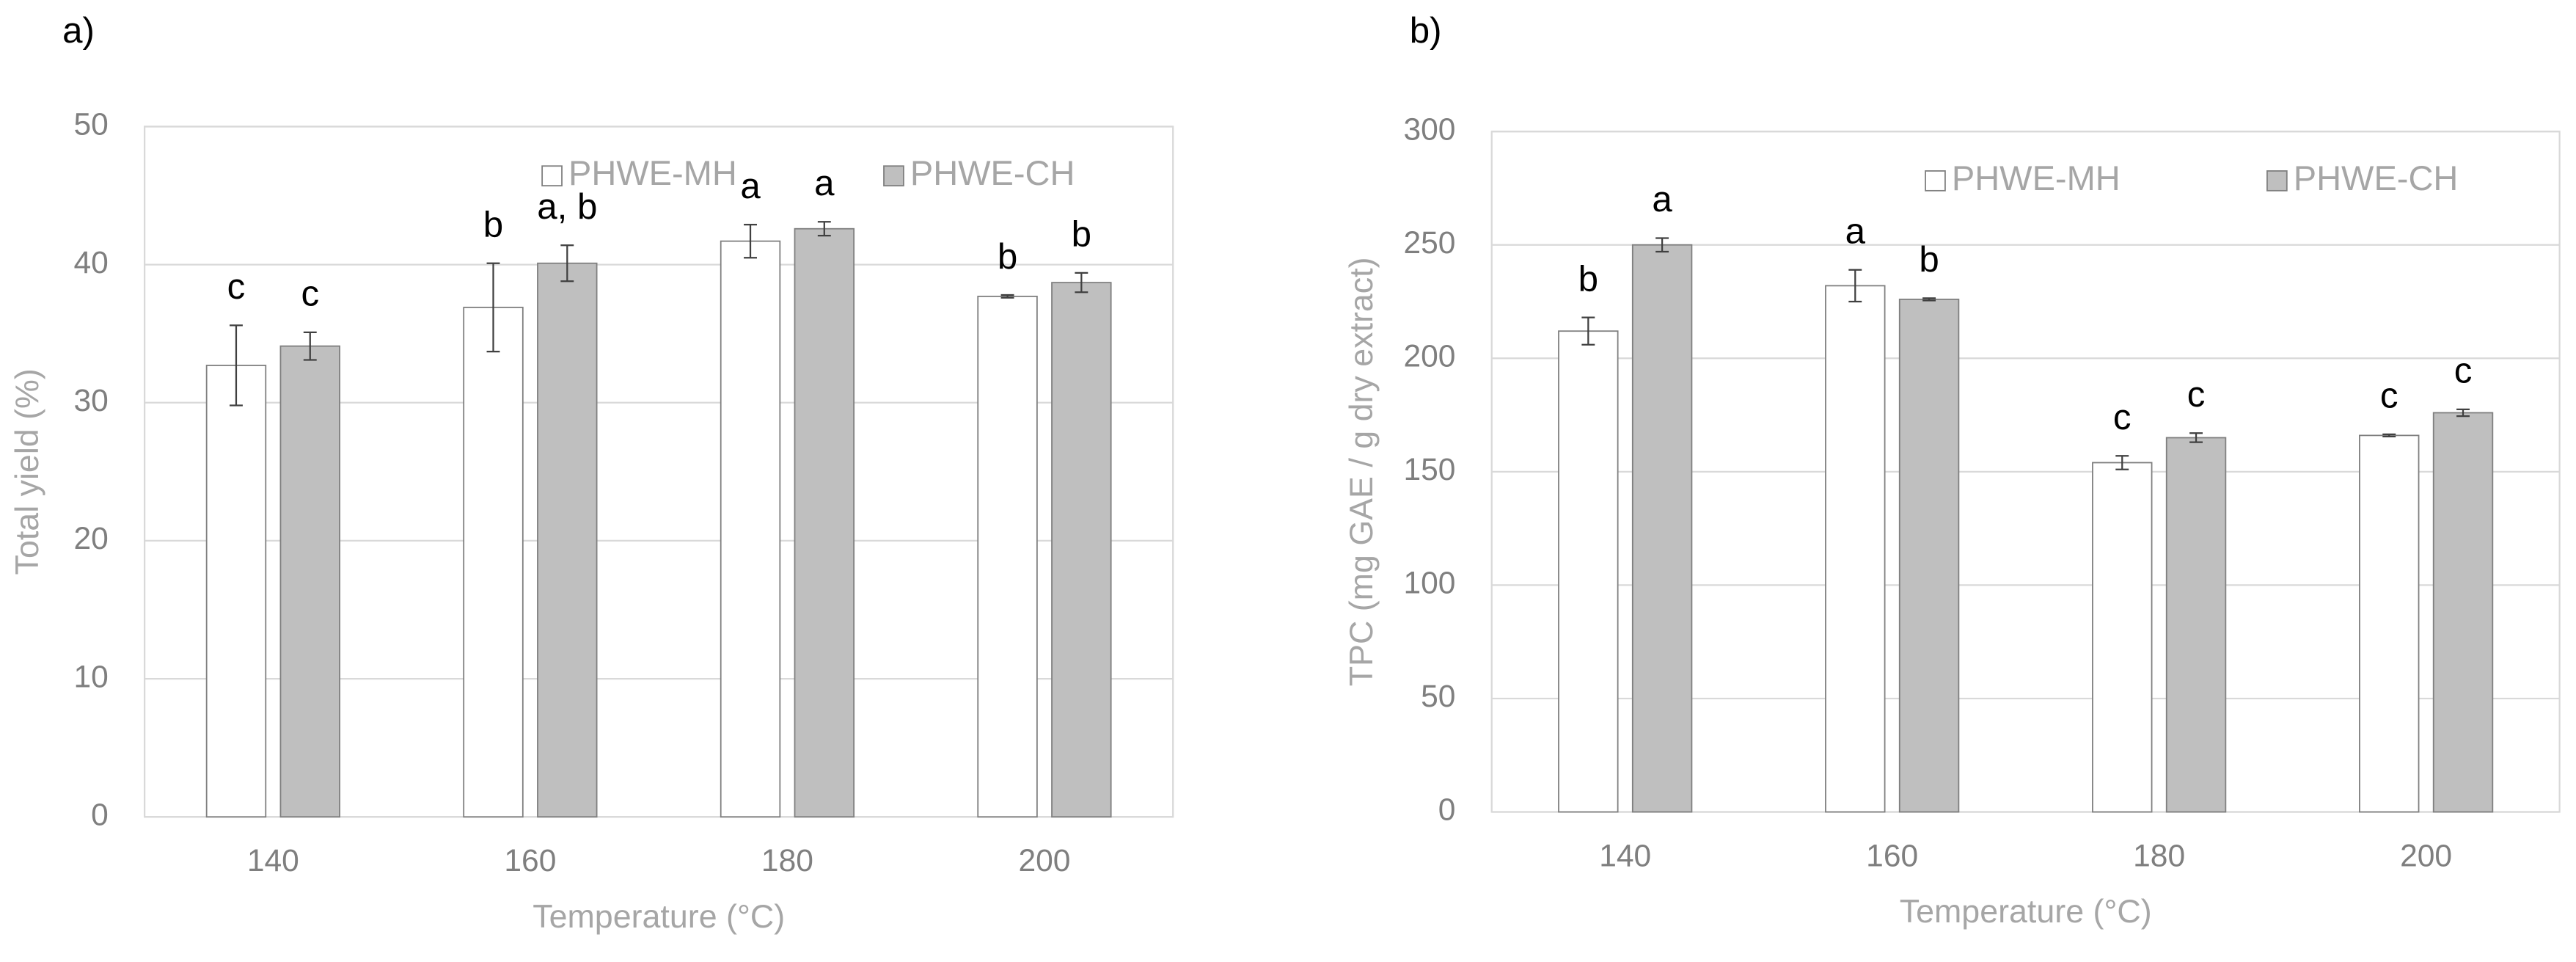 This screenshot has height=962, width=2576. What do you see at coordinates (27, 471) in the screenshot?
I see `y-axis-title: Total yield (%)` at bounding box center [27, 471].